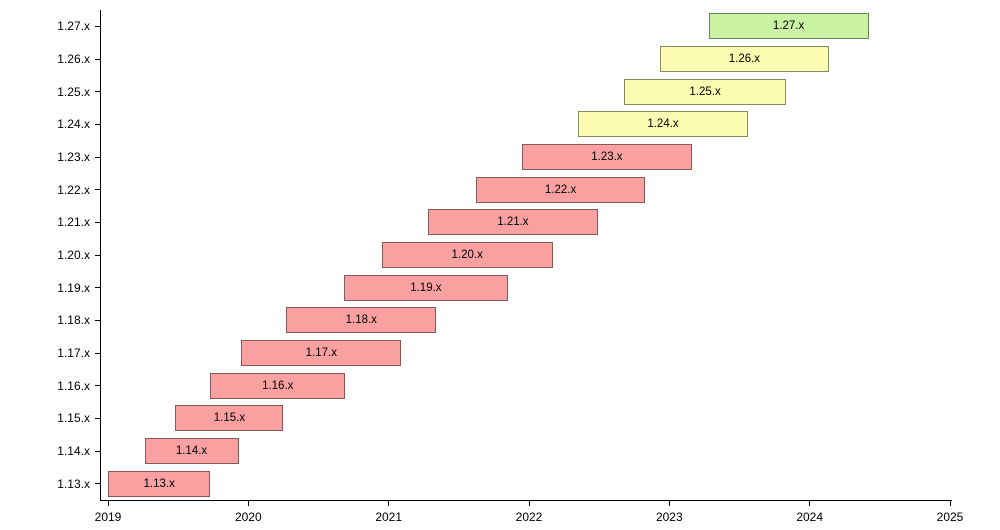 The image size is (1000, 530). I want to click on bar-label: 1.21.x, so click(513, 222).